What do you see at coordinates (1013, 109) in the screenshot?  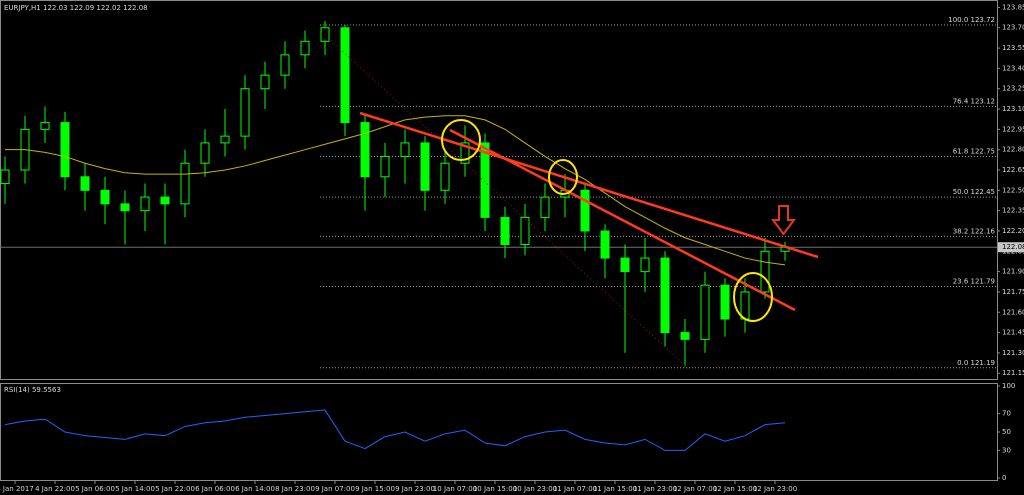 I see `y-tick-label: 123.10` at bounding box center [1013, 109].